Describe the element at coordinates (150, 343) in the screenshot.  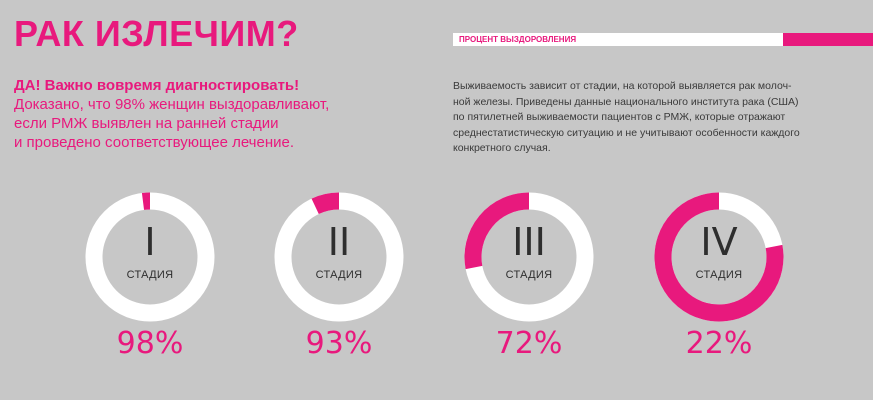
I see `stage-percent: 98%` at that location.